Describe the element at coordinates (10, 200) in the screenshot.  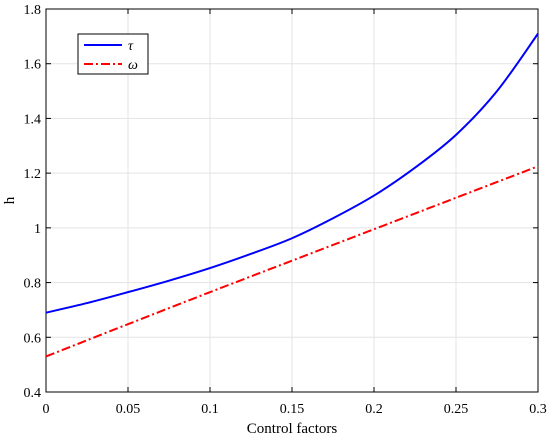
I see `y-axis-label: h` at that location.